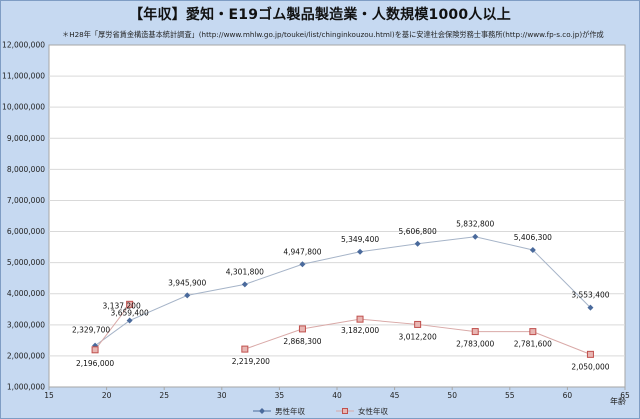  I want to click on x-tick-label: 30, so click(222, 395).